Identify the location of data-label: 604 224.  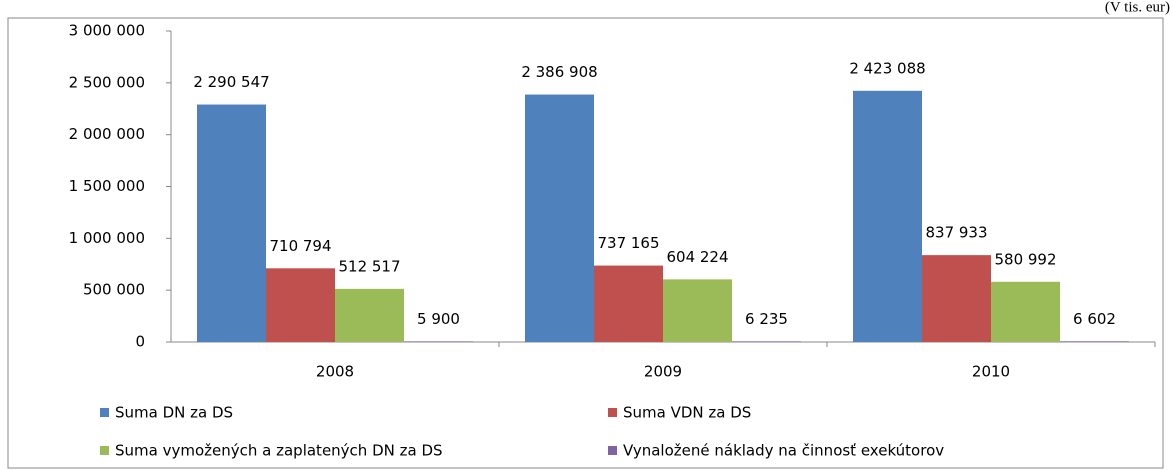
(697, 257).